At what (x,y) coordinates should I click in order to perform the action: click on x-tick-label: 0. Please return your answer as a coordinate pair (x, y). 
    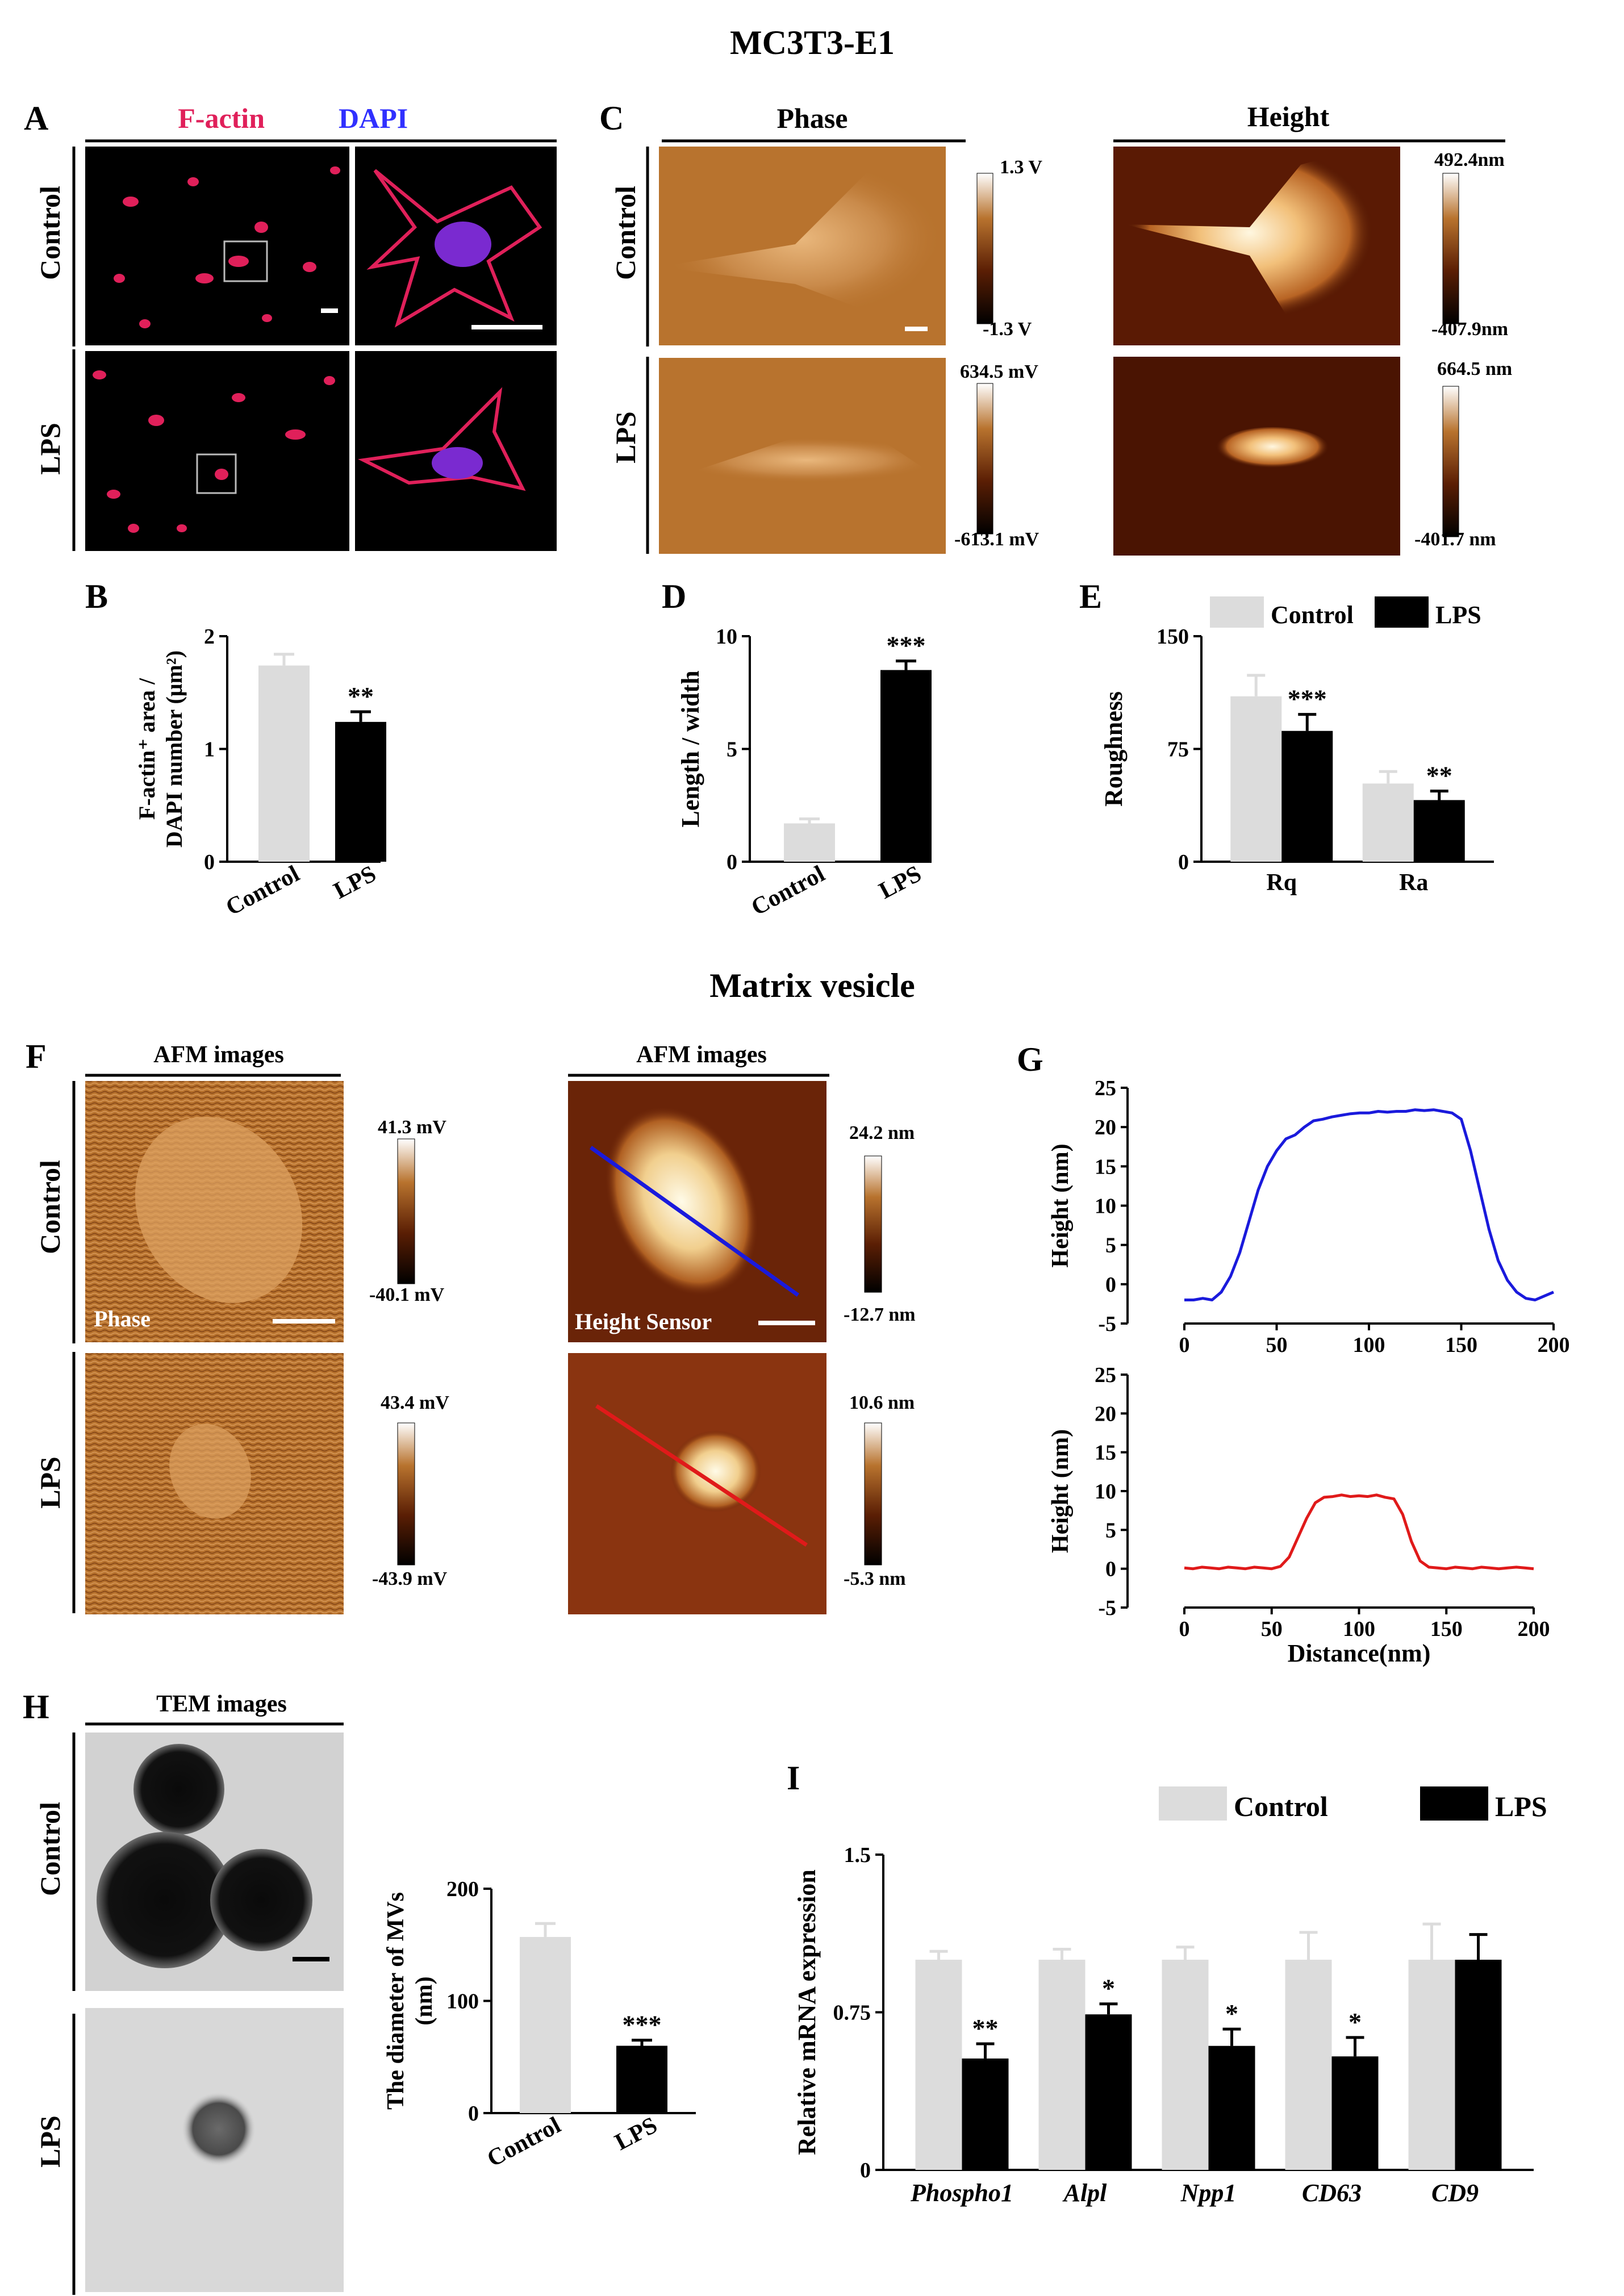
    Looking at the image, I should click on (1185, 1629).